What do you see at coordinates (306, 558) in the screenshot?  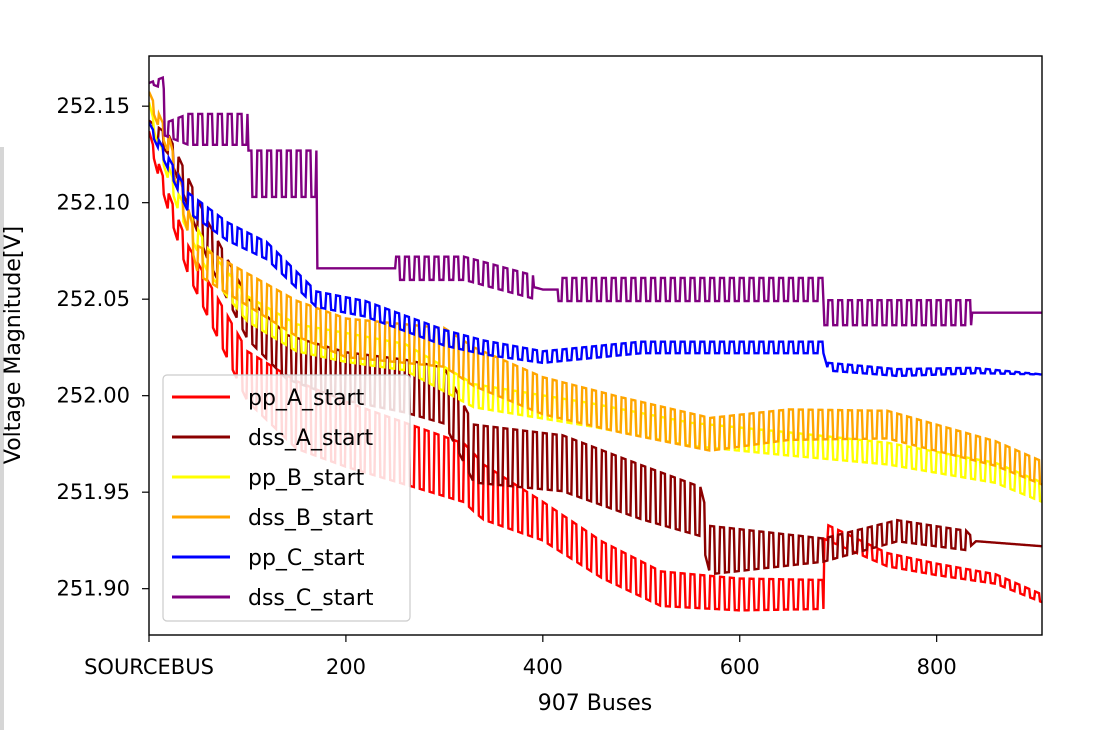 I see `legend-label-pp_C_start: pp_C_start` at bounding box center [306, 558].